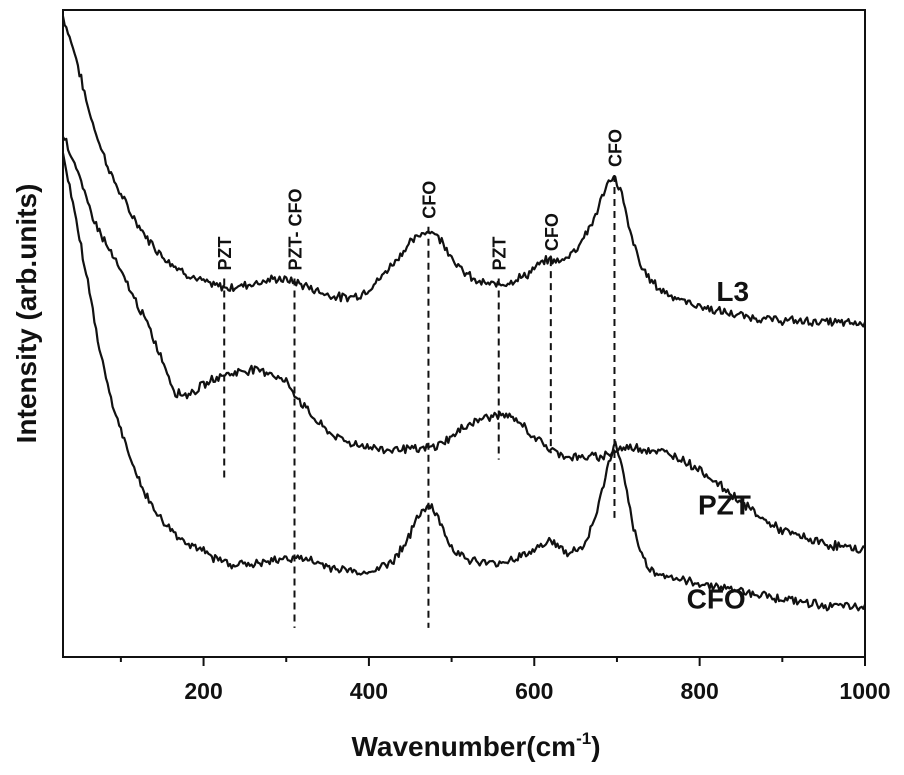 The image size is (904, 775). What do you see at coordinates (369, 691) in the screenshot?
I see `x-tick-label: 400` at bounding box center [369, 691].